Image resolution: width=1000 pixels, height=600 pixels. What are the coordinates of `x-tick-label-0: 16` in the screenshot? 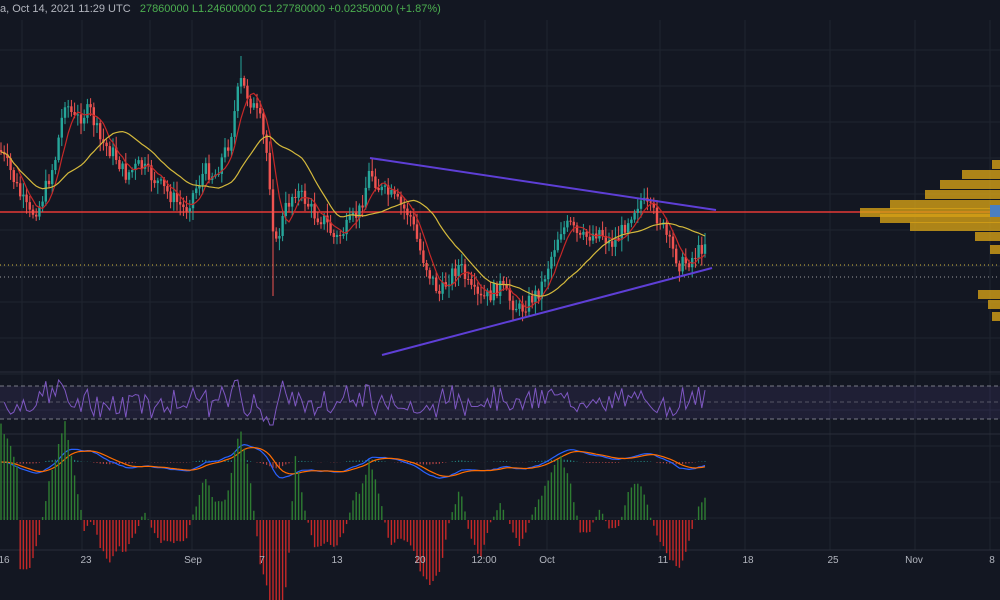 It's located at (5, 560).